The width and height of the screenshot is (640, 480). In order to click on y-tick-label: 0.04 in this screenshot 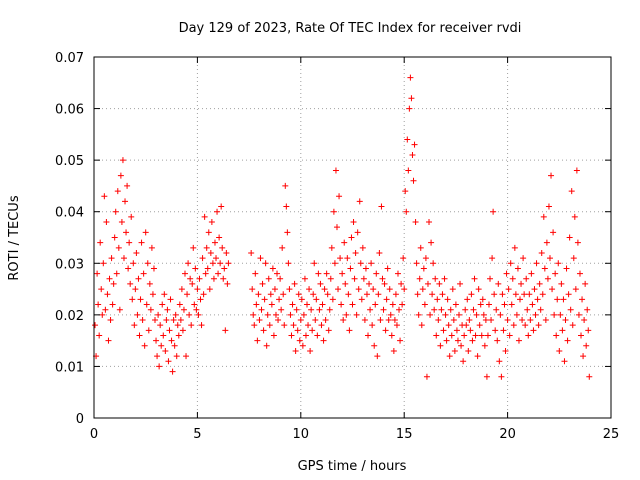, I will do `click(69, 213)`.